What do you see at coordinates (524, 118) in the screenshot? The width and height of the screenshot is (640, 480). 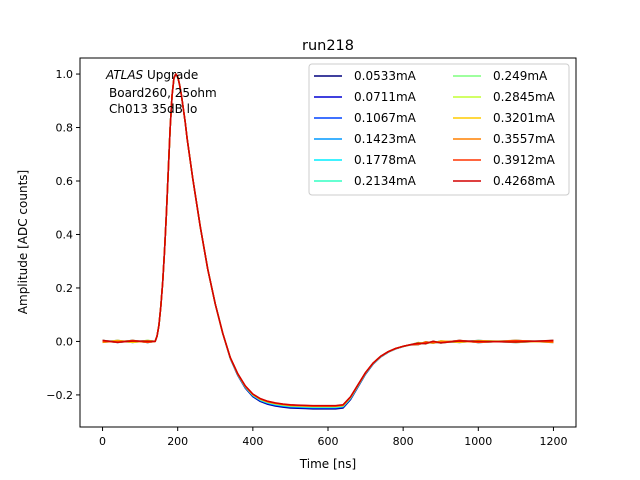 I see `legend-label: 0.3201mA` at bounding box center [524, 118].